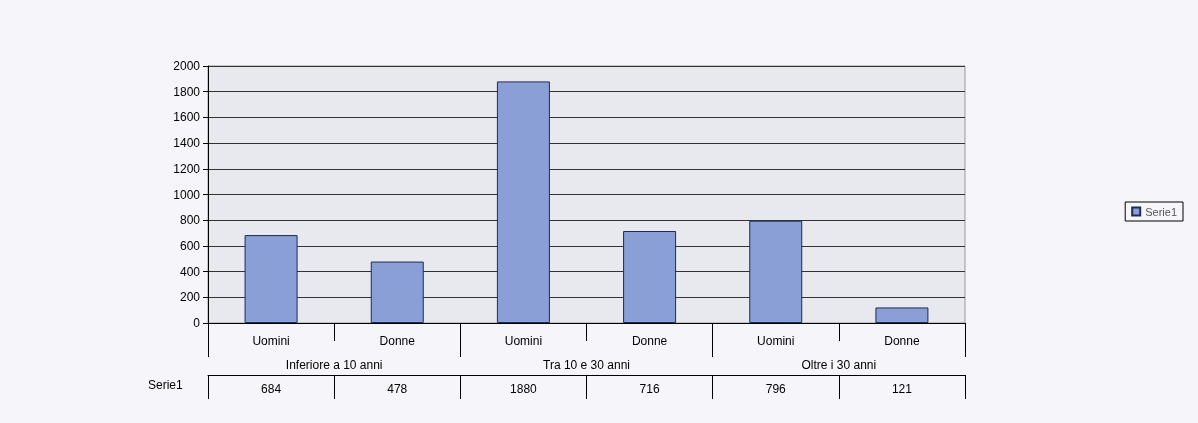 This screenshot has width=1198, height=423. I want to click on data-label: 1880, so click(524, 389).